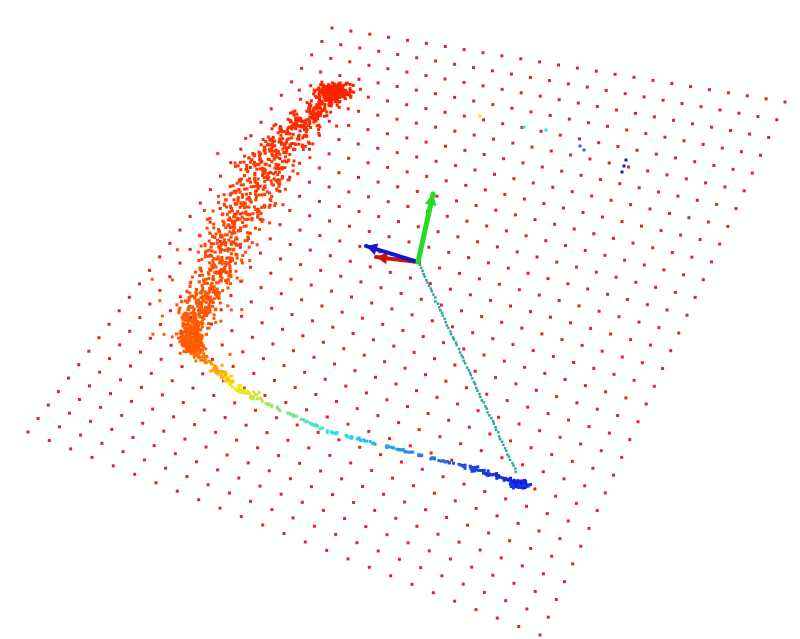  What do you see at coordinates (400, 228) in the screenshot?
I see `coordinate-axes-gizmo` at bounding box center [400, 228].